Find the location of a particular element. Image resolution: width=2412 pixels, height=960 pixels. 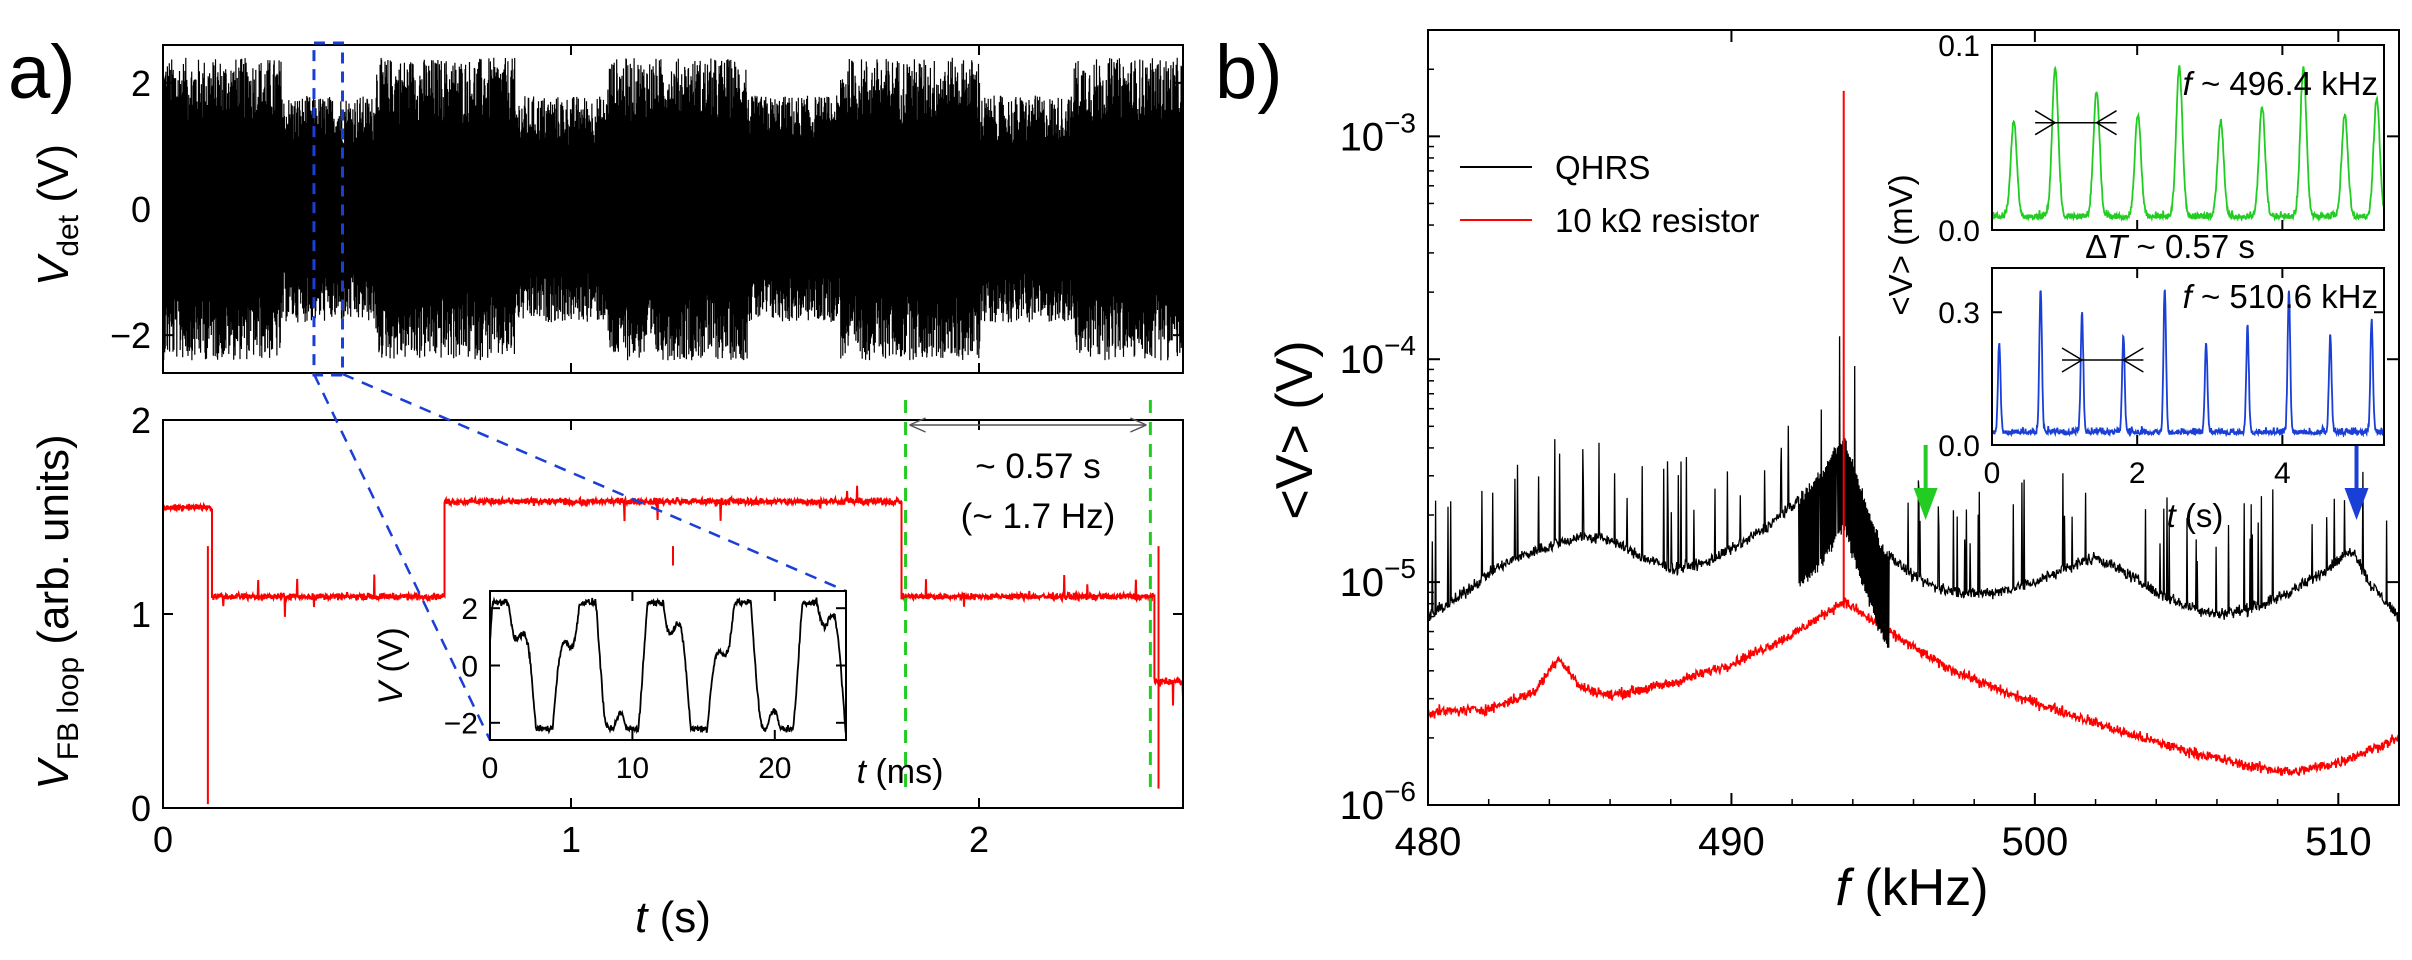

y-tick-label: 10⁻⁴ is located at coordinates (1378, 356).